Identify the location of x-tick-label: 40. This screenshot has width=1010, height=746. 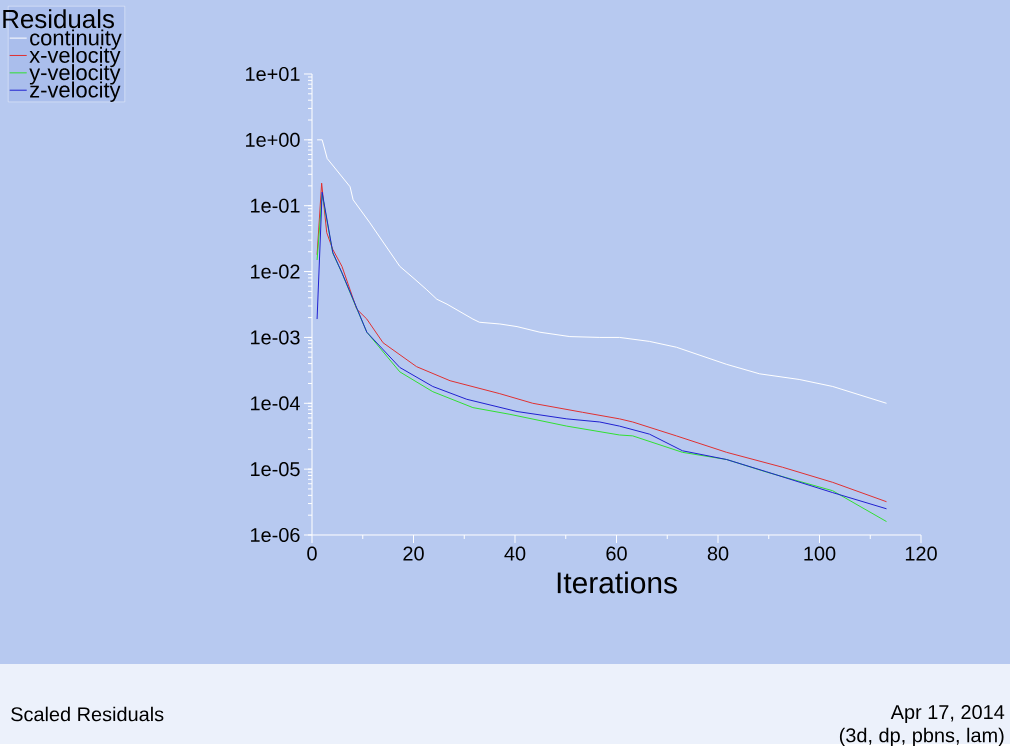
(515, 553).